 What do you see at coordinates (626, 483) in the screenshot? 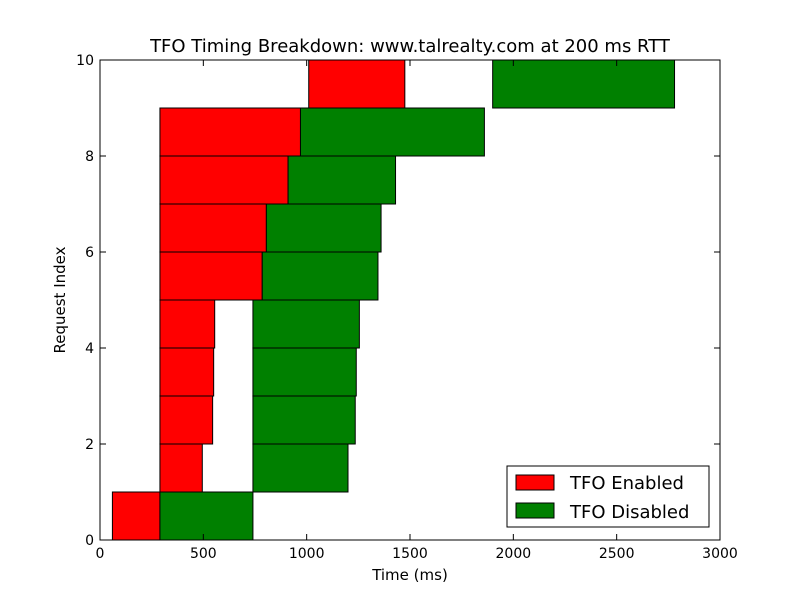
I see `legend-label-enabled: TFO Enabled` at bounding box center [626, 483].